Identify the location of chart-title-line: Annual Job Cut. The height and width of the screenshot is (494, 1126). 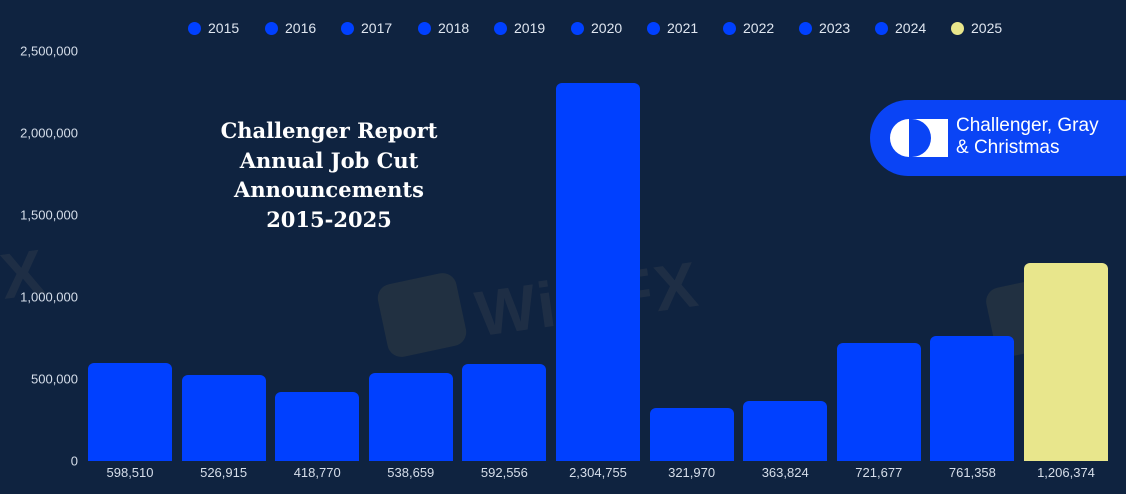
(329, 160).